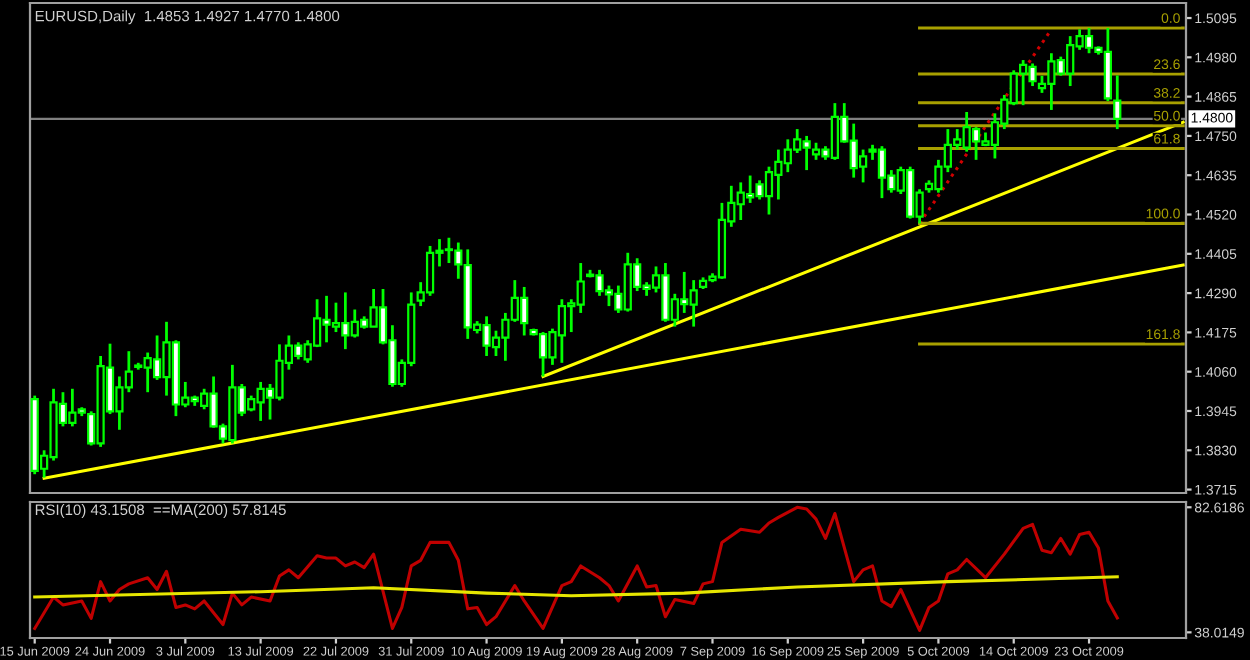 The height and width of the screenshot is (660, 1250). I want to click on line-series, so click(576, 587).